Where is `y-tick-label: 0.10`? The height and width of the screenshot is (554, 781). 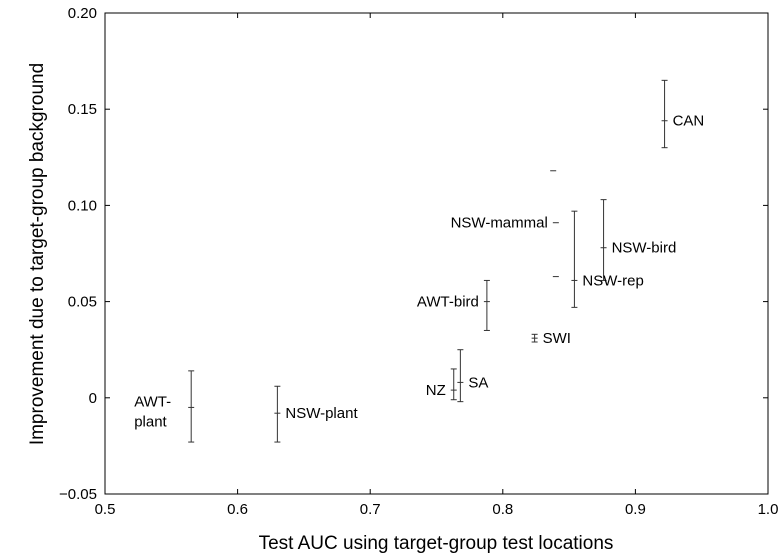
y-tick-label: 0.10 is located at coordinates (82, 205).